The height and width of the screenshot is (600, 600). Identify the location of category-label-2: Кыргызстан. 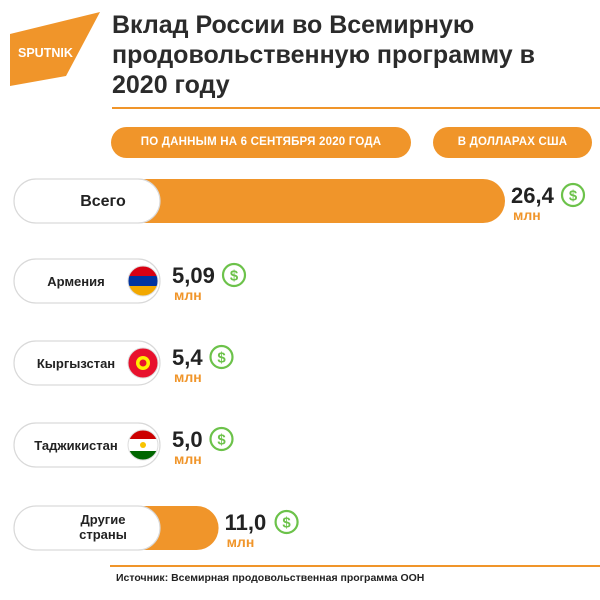
(76, 363).